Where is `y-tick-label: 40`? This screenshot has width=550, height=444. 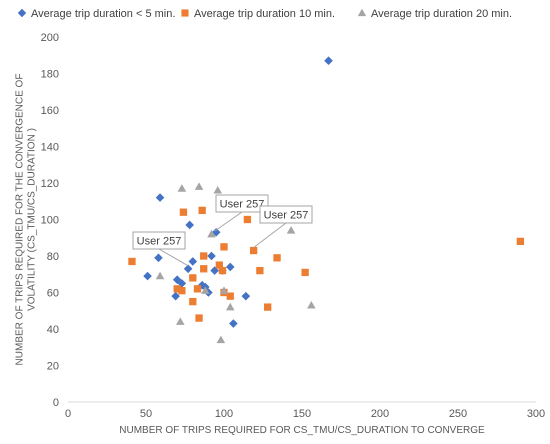
y-tick-label: 40 is located at coordinates (53, 330).